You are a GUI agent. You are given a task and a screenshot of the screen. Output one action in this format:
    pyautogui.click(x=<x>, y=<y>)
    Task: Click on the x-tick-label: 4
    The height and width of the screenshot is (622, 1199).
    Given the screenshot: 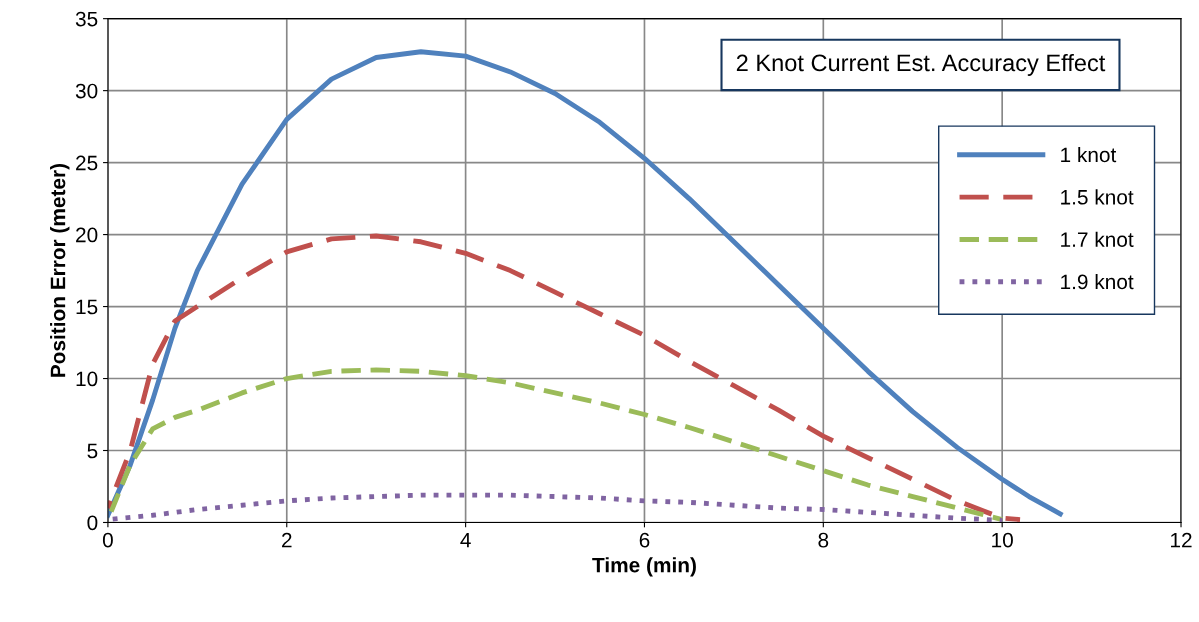 What is the action you would take?
    pyautogui.click(x=465, y=540)
    